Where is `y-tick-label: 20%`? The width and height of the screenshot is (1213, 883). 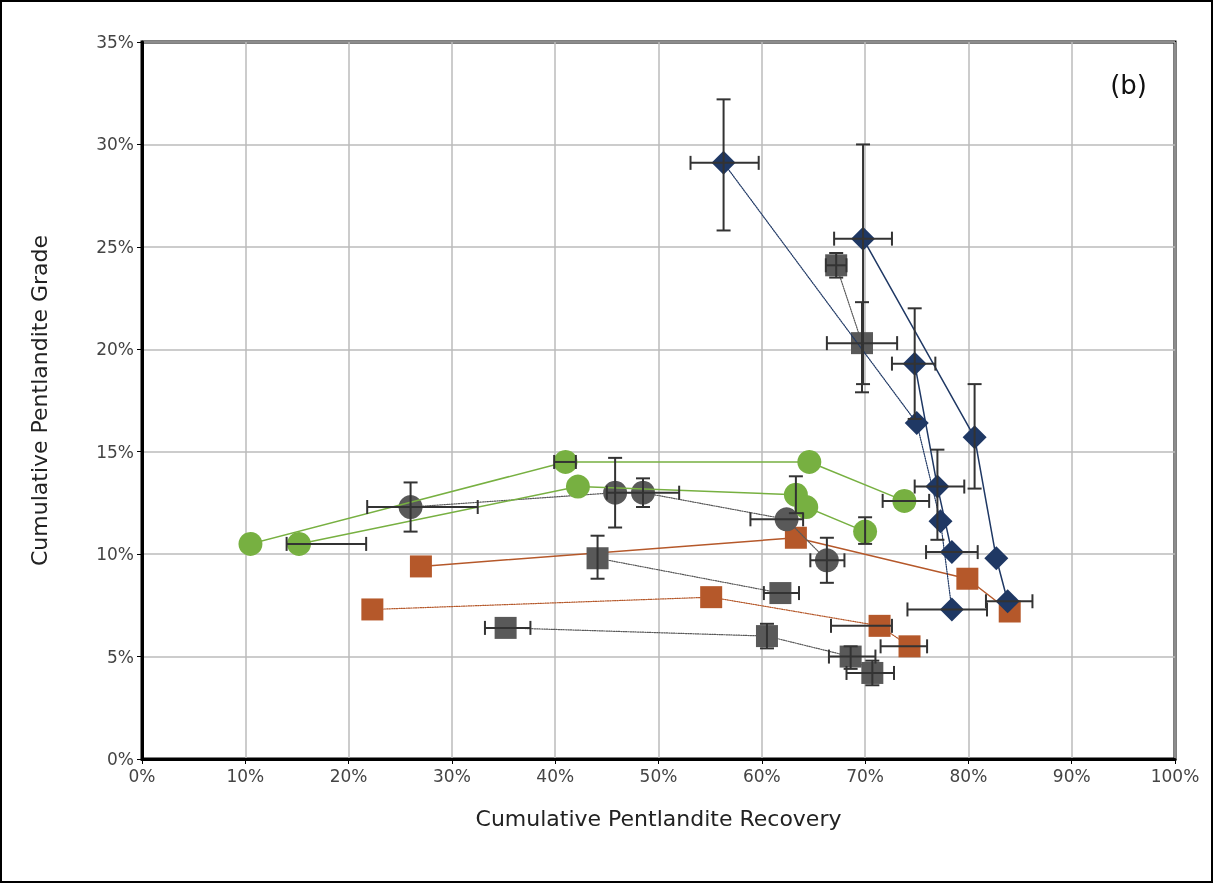 y-tick-label: 20% is located at coordinates (115, 349).